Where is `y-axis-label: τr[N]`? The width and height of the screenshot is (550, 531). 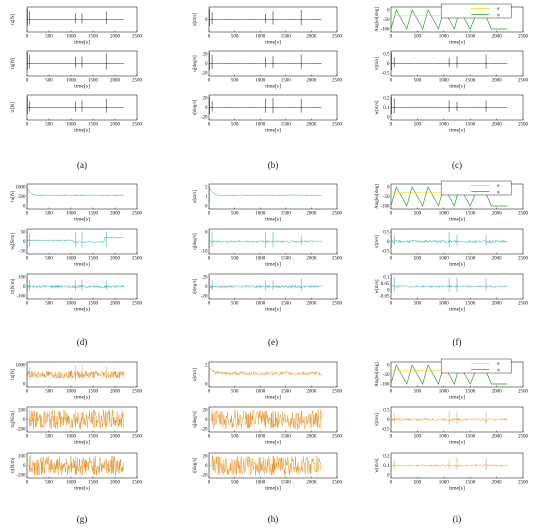
y-axis-label: τr[N] is located at coordinates (13, 107).